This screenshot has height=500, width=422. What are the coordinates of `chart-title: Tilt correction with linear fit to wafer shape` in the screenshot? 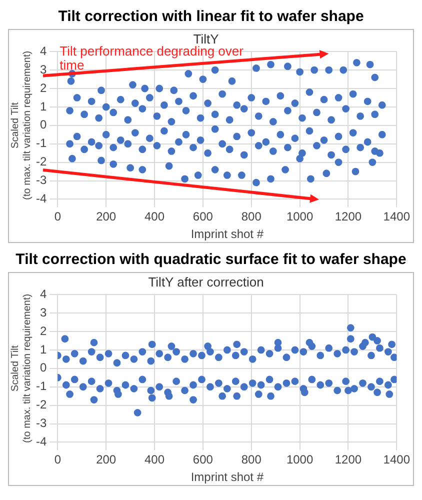 It's located at (211, 16).